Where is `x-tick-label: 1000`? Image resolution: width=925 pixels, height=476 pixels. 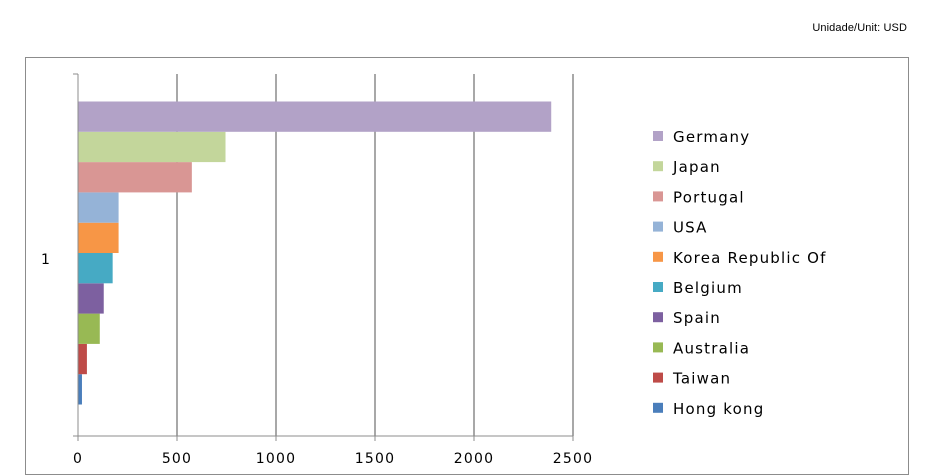
x-tick-label: 1000 is located at coordinates (276, 459).